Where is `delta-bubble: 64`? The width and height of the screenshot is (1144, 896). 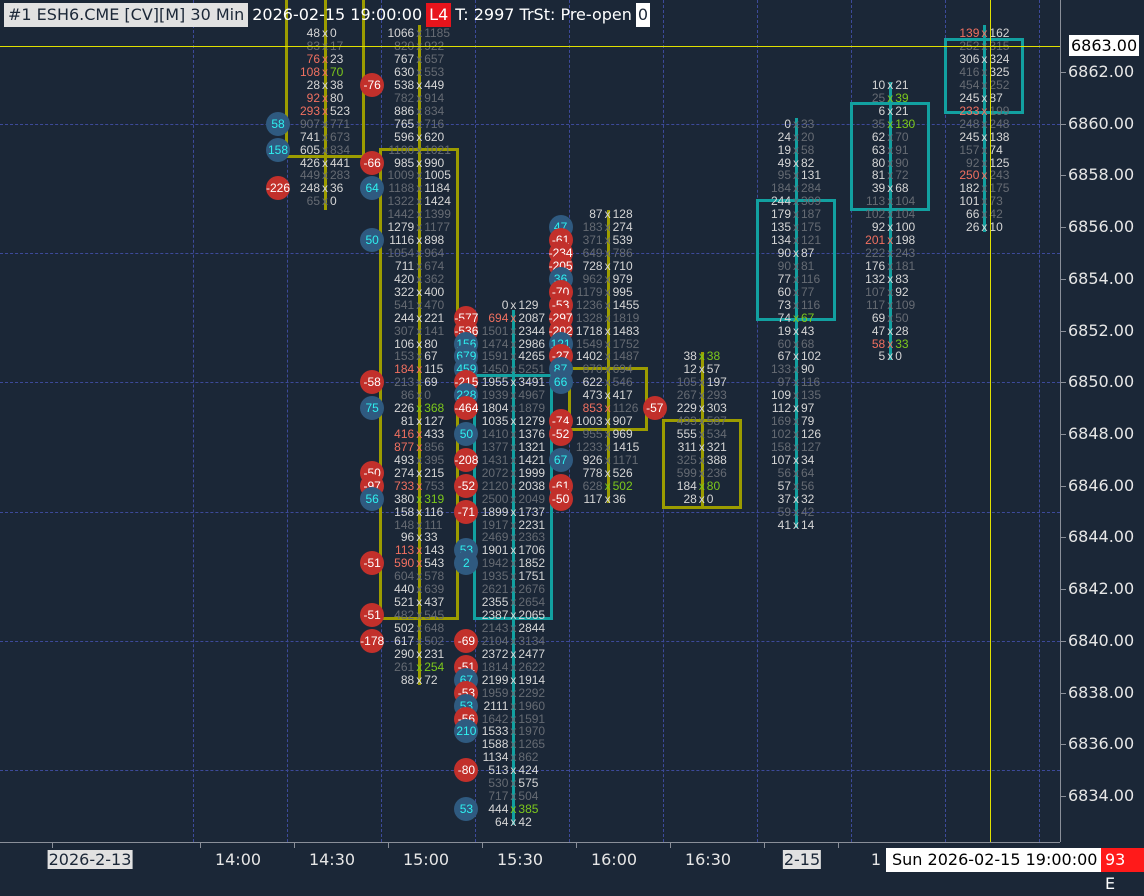 delta-bubble: 64 is located at coordinates (372, 188).